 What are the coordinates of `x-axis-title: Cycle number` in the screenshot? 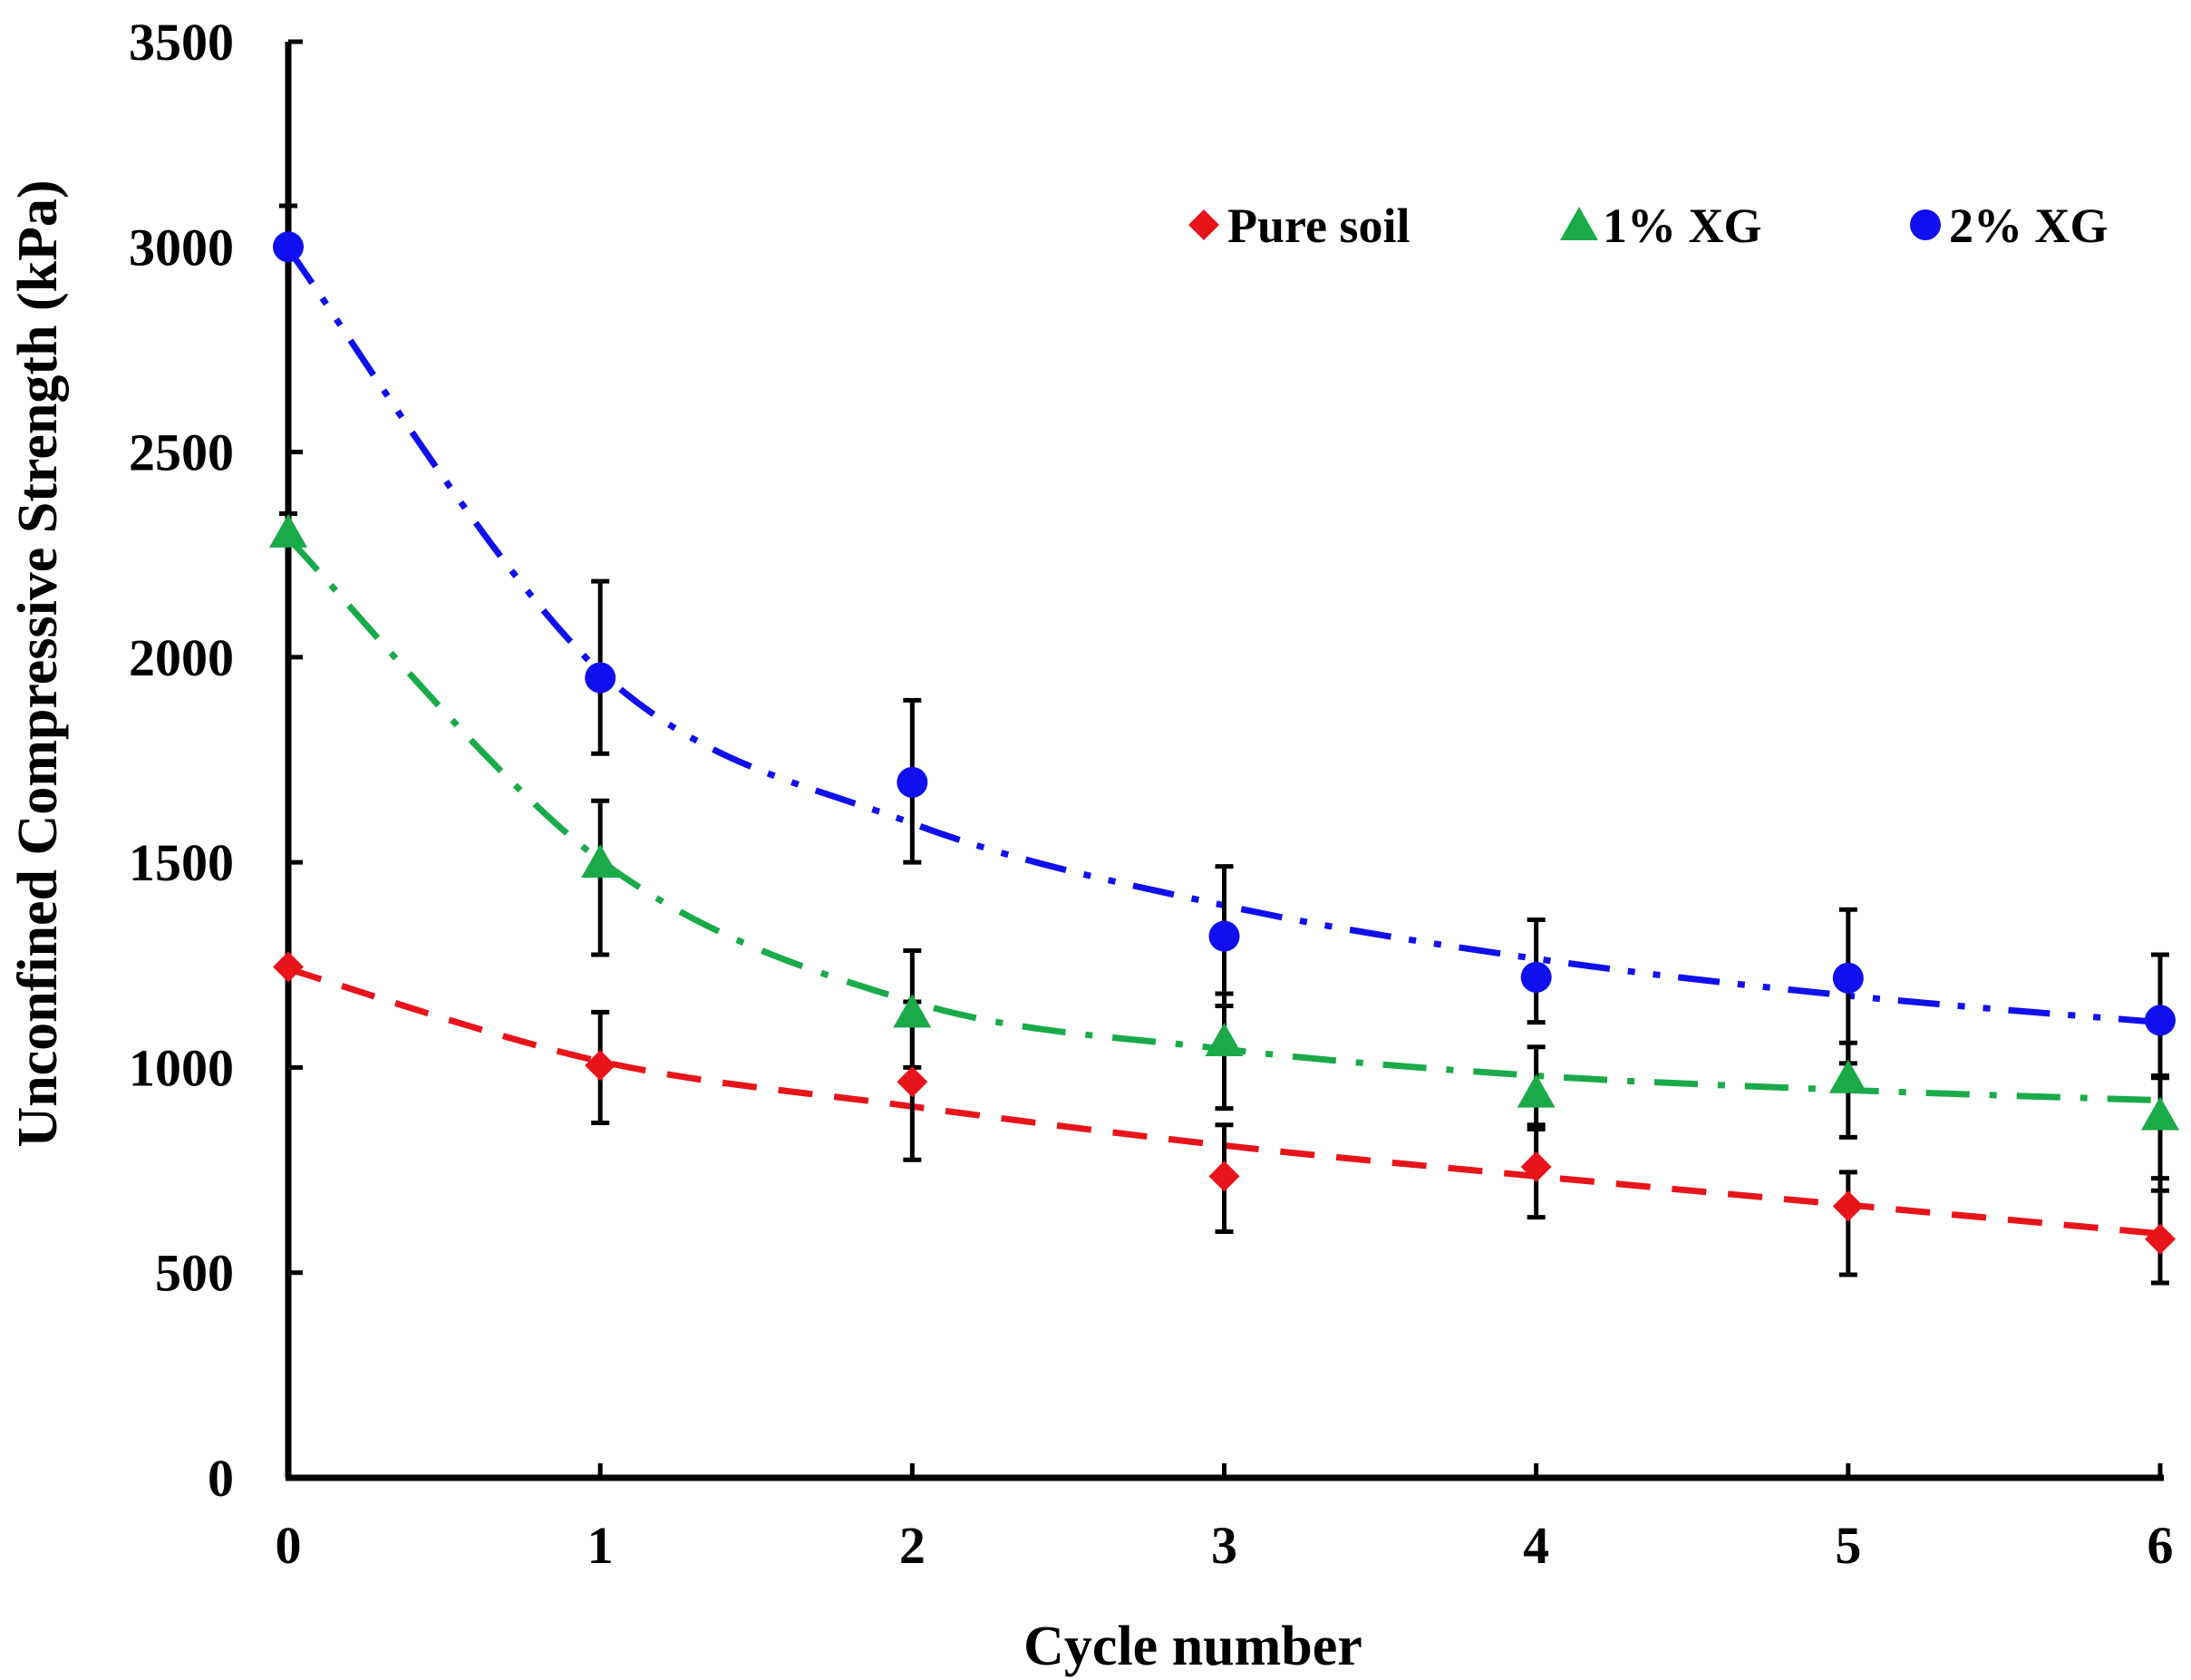 It's located at (1192, 1646).